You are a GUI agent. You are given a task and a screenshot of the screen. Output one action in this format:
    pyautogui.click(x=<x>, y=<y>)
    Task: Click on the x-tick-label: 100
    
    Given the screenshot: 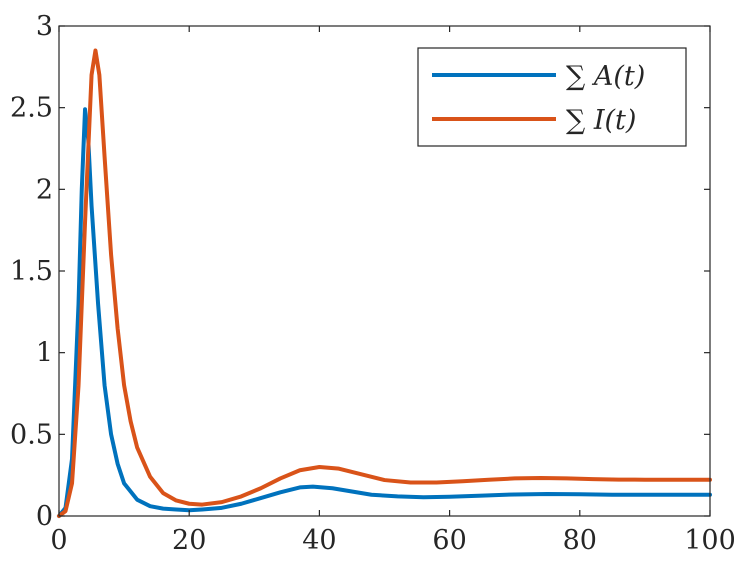 What is the action you would take?
    pyautogui.click(x=710, y=540)
    